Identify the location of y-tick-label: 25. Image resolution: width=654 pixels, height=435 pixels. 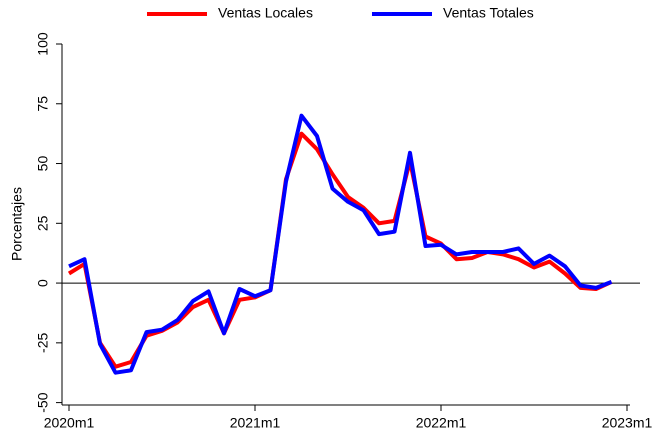
(43, 223).